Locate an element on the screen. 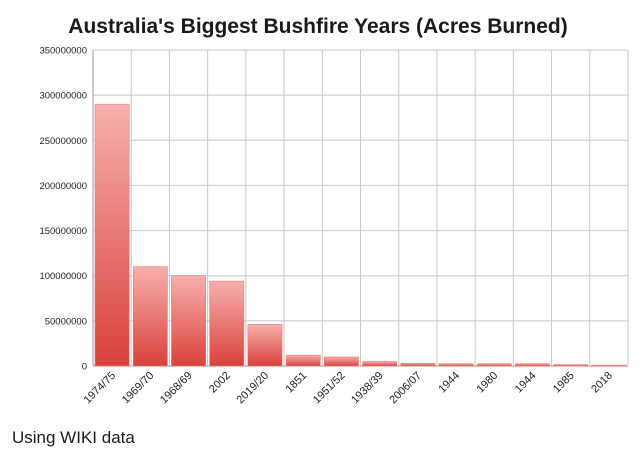 The height and width of the screenshot is (460, 640). x-tick-label: 1951/52 is located at coordinates (329, 388).